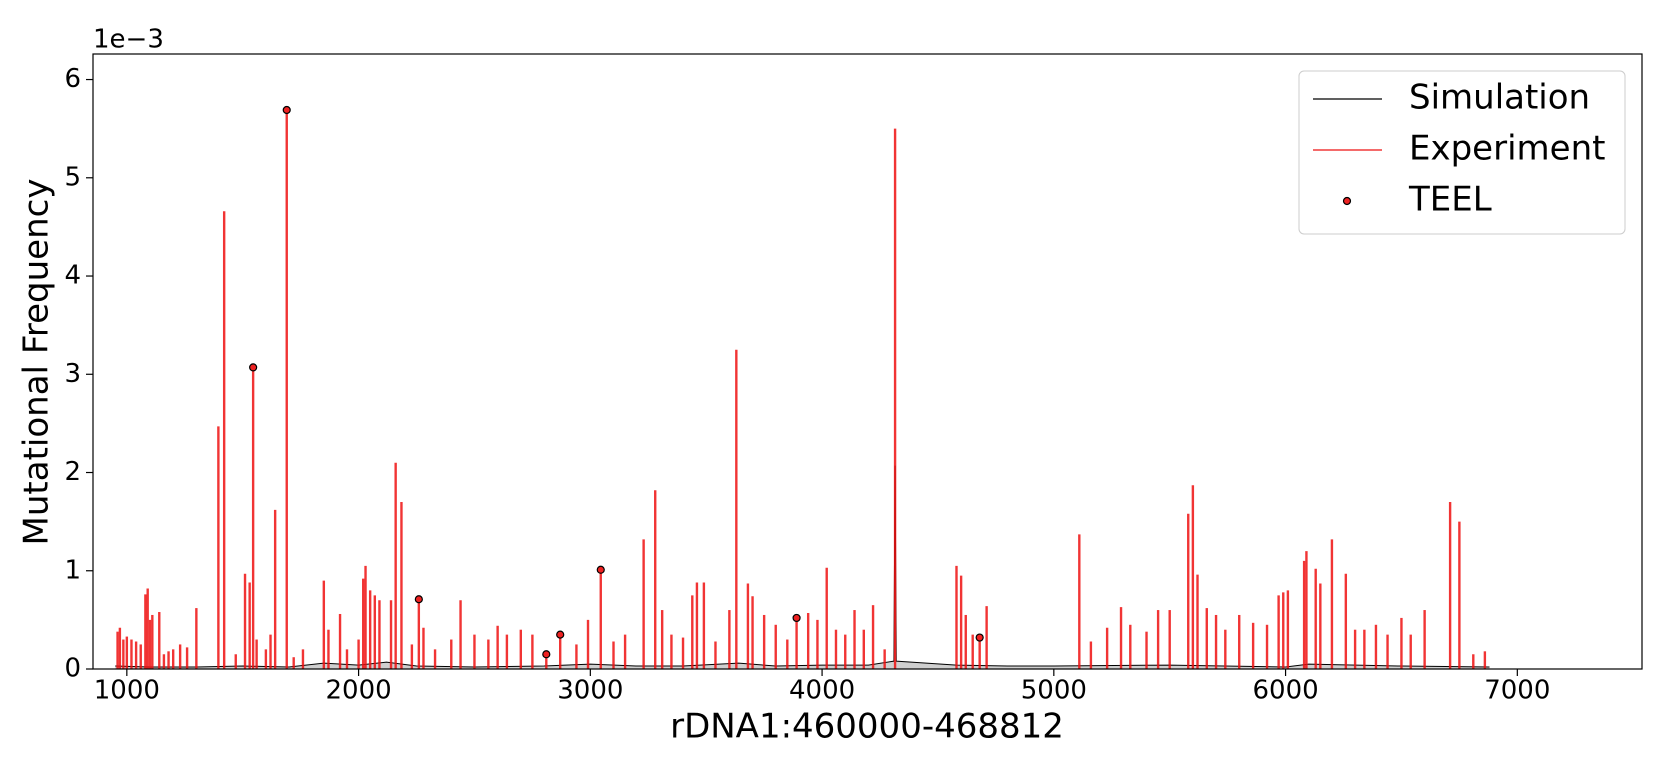 Image resolution: width=1658 pixels, height=757 pixels. What do you see at coordinates (590, 691) in the screenshot?
I see `x-tick-label: 3000` at bounding box center [590, 691].